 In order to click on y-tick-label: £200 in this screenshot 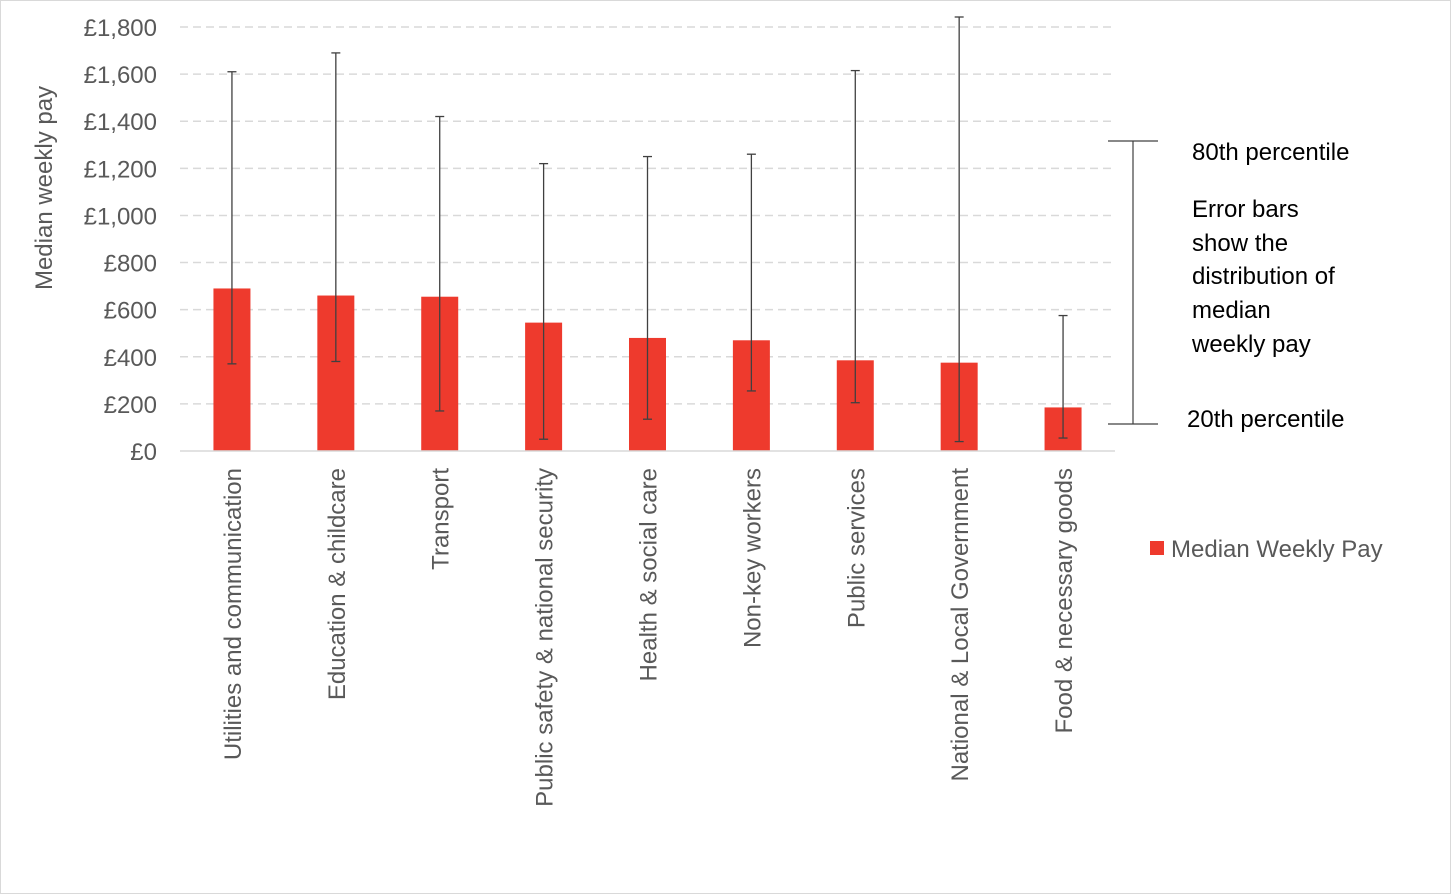, I will do `click(130, 405)`.